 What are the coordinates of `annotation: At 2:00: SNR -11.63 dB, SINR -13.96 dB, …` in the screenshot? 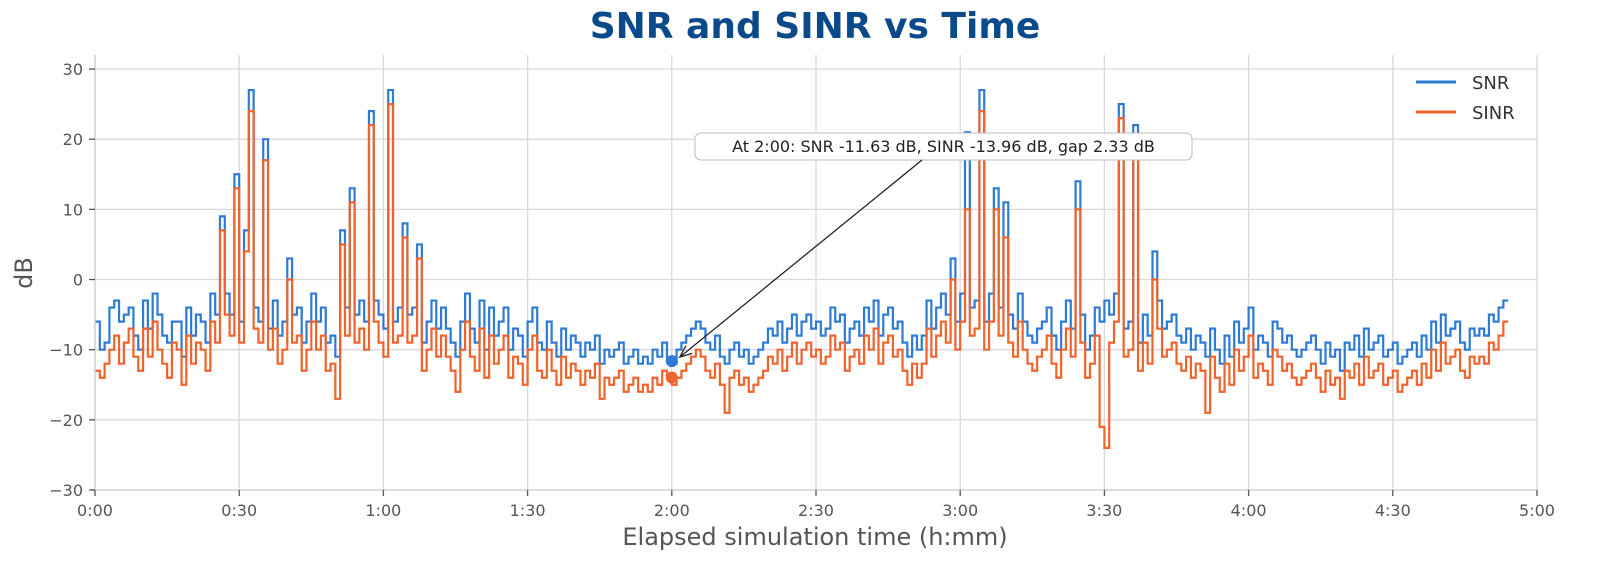 It's located at (929, 258).